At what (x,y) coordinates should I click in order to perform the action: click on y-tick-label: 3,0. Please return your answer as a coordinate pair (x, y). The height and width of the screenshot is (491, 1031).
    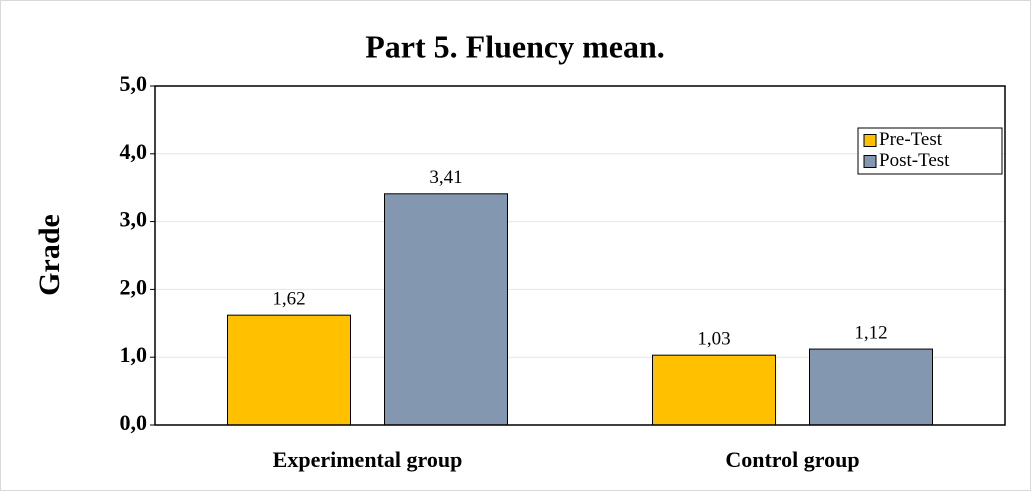
    Looking at the image, I should click on (134, 219).